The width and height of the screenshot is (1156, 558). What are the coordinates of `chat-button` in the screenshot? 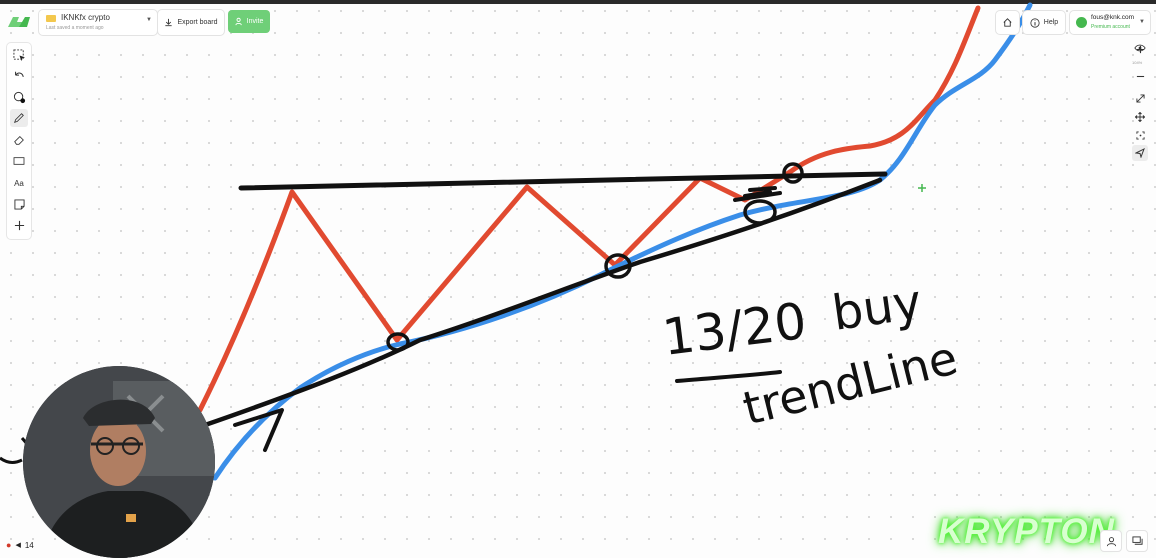 It's located at (1137, 541).